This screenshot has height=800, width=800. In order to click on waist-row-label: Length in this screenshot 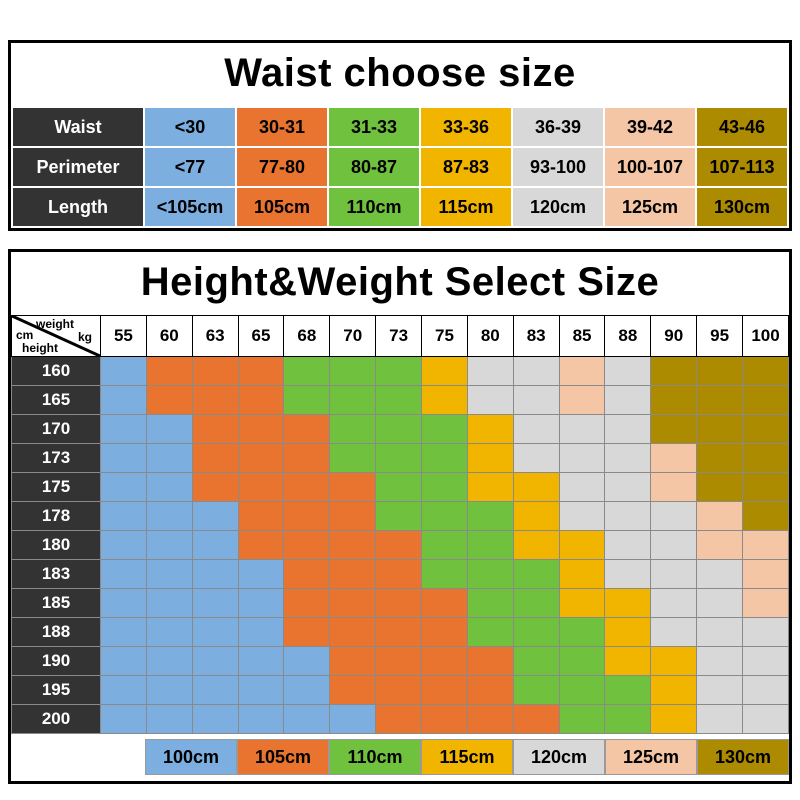, I will do `click(78, 207)`.